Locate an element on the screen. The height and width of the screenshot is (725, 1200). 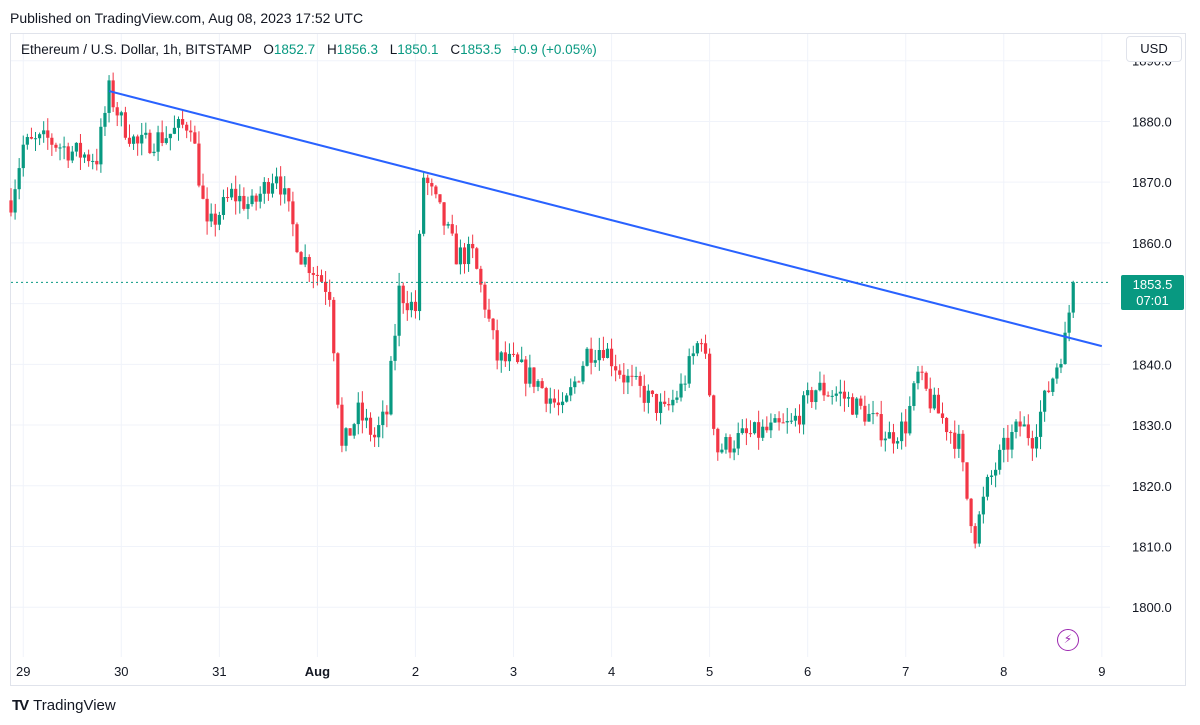
time-tick-label: 29 is located at coordinates (23, 671).